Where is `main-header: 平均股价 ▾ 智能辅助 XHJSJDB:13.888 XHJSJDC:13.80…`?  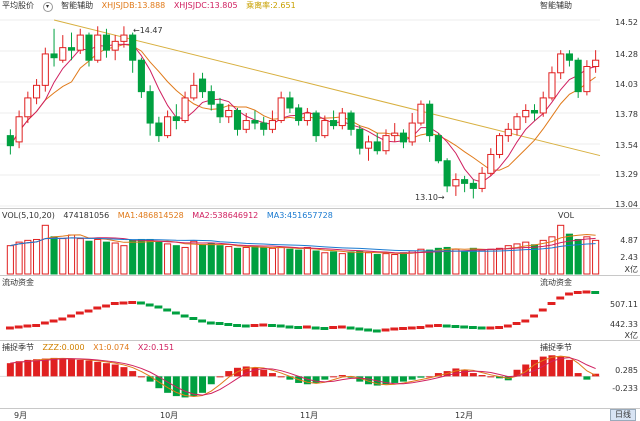 main-header: 平均股价 ▾ 智能辅助 XHJSJDB:13.888 XHJSJDC:13.80… is located at coordinates (152, 6).